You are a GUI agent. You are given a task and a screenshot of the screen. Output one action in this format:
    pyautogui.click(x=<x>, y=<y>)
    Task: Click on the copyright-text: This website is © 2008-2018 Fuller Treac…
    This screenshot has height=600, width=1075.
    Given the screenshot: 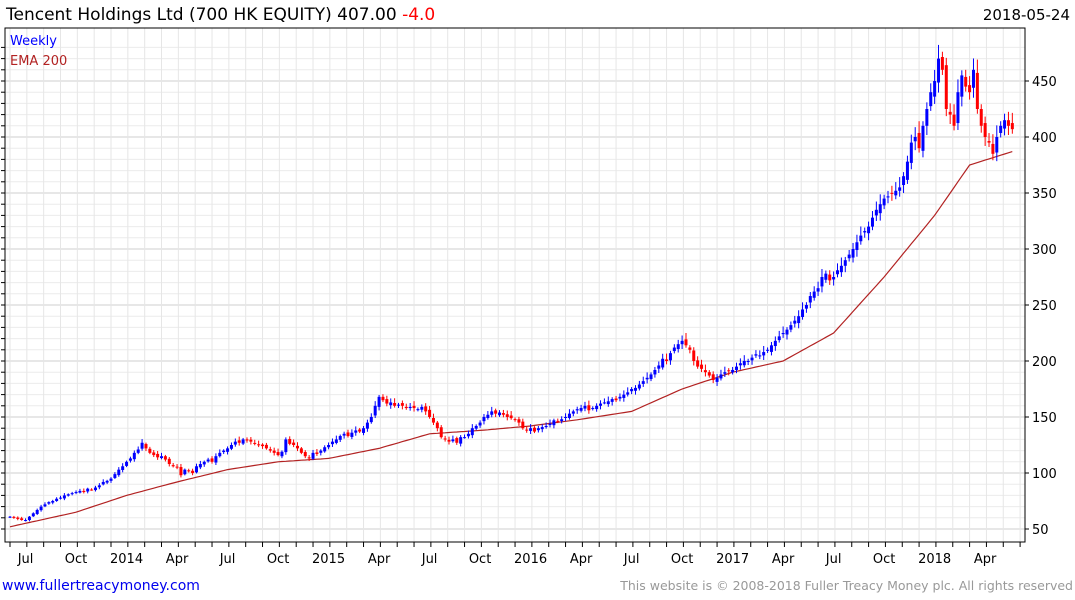 What is the action you would take?
    pyautogui.click(x=846, y=585)
    